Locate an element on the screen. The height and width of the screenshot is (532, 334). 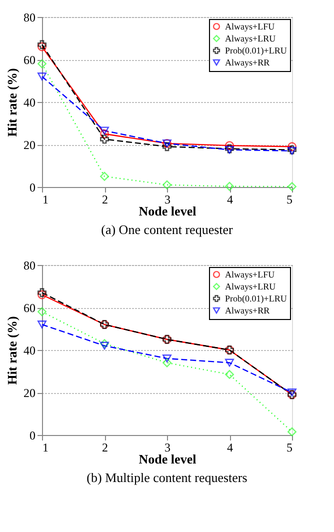
text: (b) Multiple content requesters is located at coordinates (167, 477).